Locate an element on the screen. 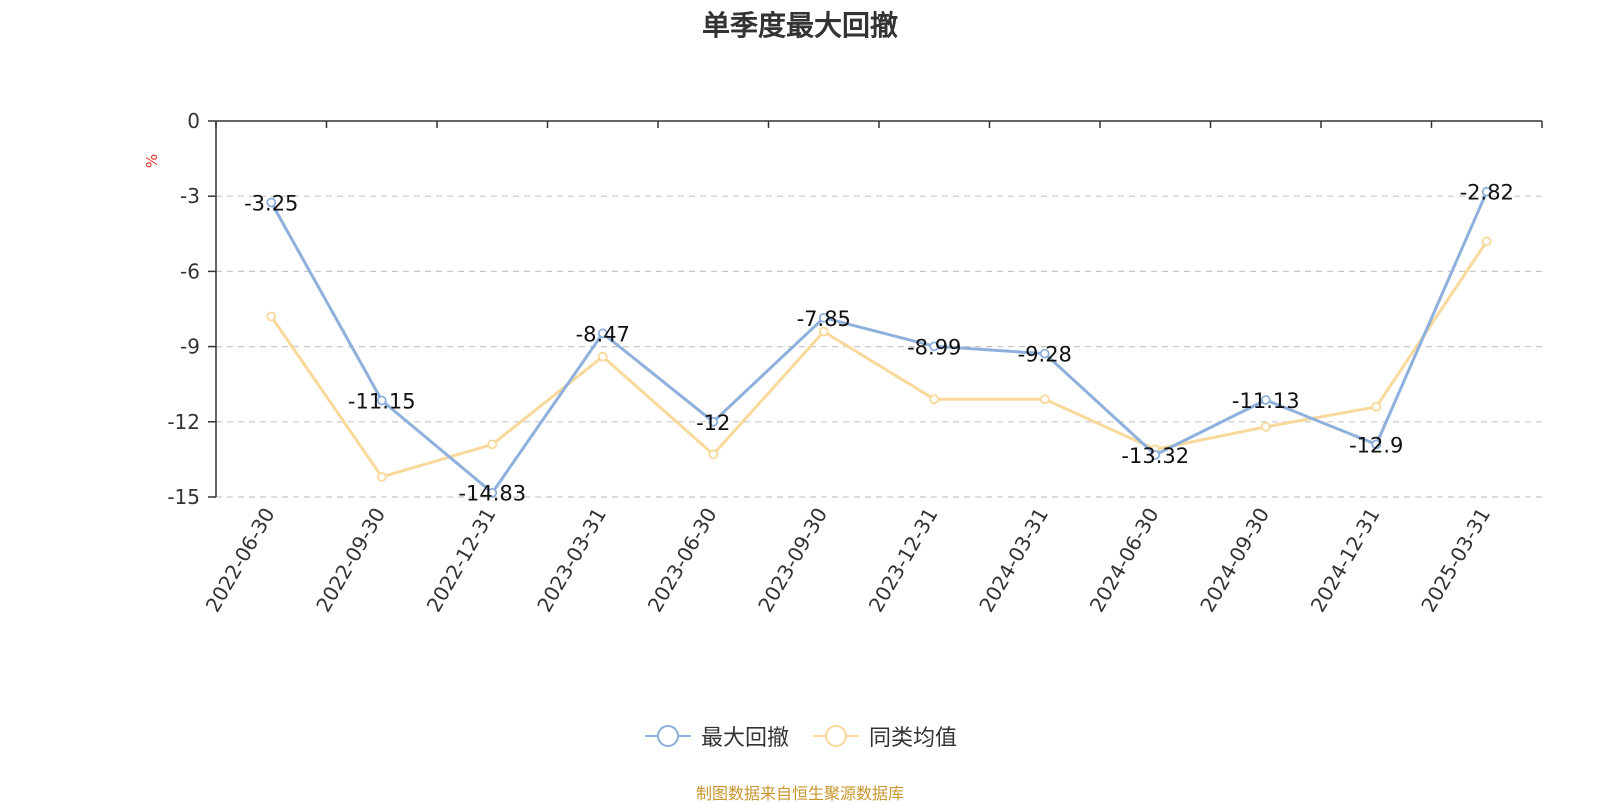 This screenshot has height=804, width=1600. data-label: -2.82 is located at coordinates (1487, 193).